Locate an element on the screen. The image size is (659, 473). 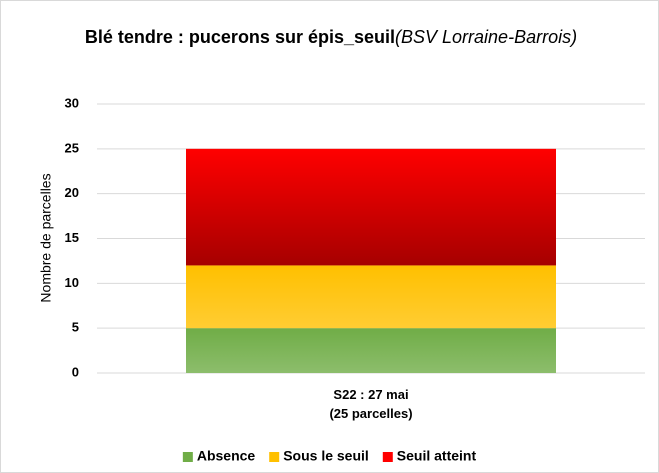
y-tick-label: 20 is located at coordinates (72, 192).